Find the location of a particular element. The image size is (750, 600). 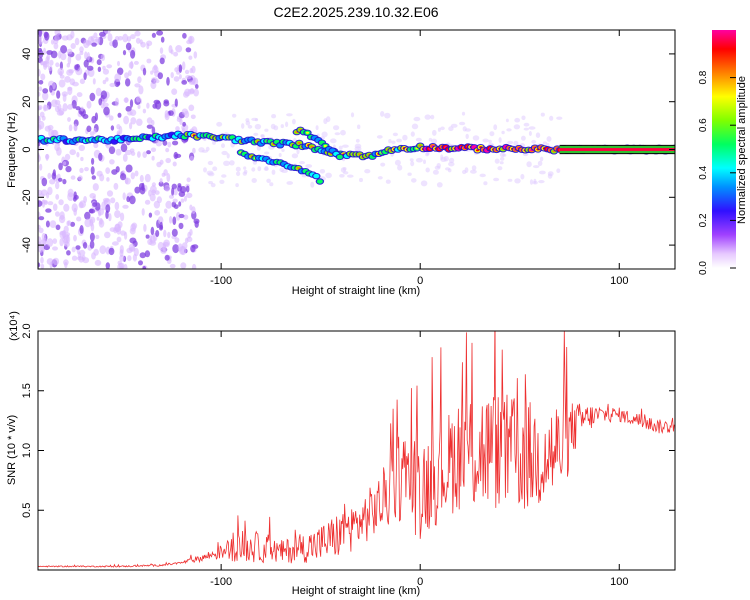

snr-xtick-label: -100 is located at coordinates (221, 582).